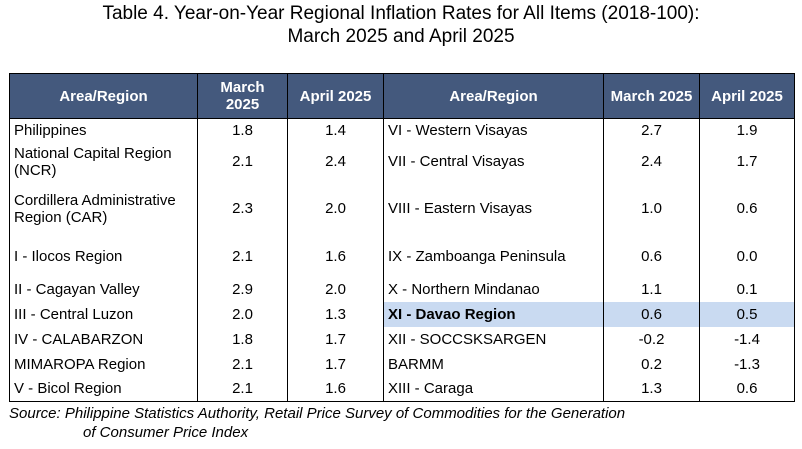  Describe the element at coordinates (242, 208) in the screenshot. I see `march-value: 2.3` at that location.